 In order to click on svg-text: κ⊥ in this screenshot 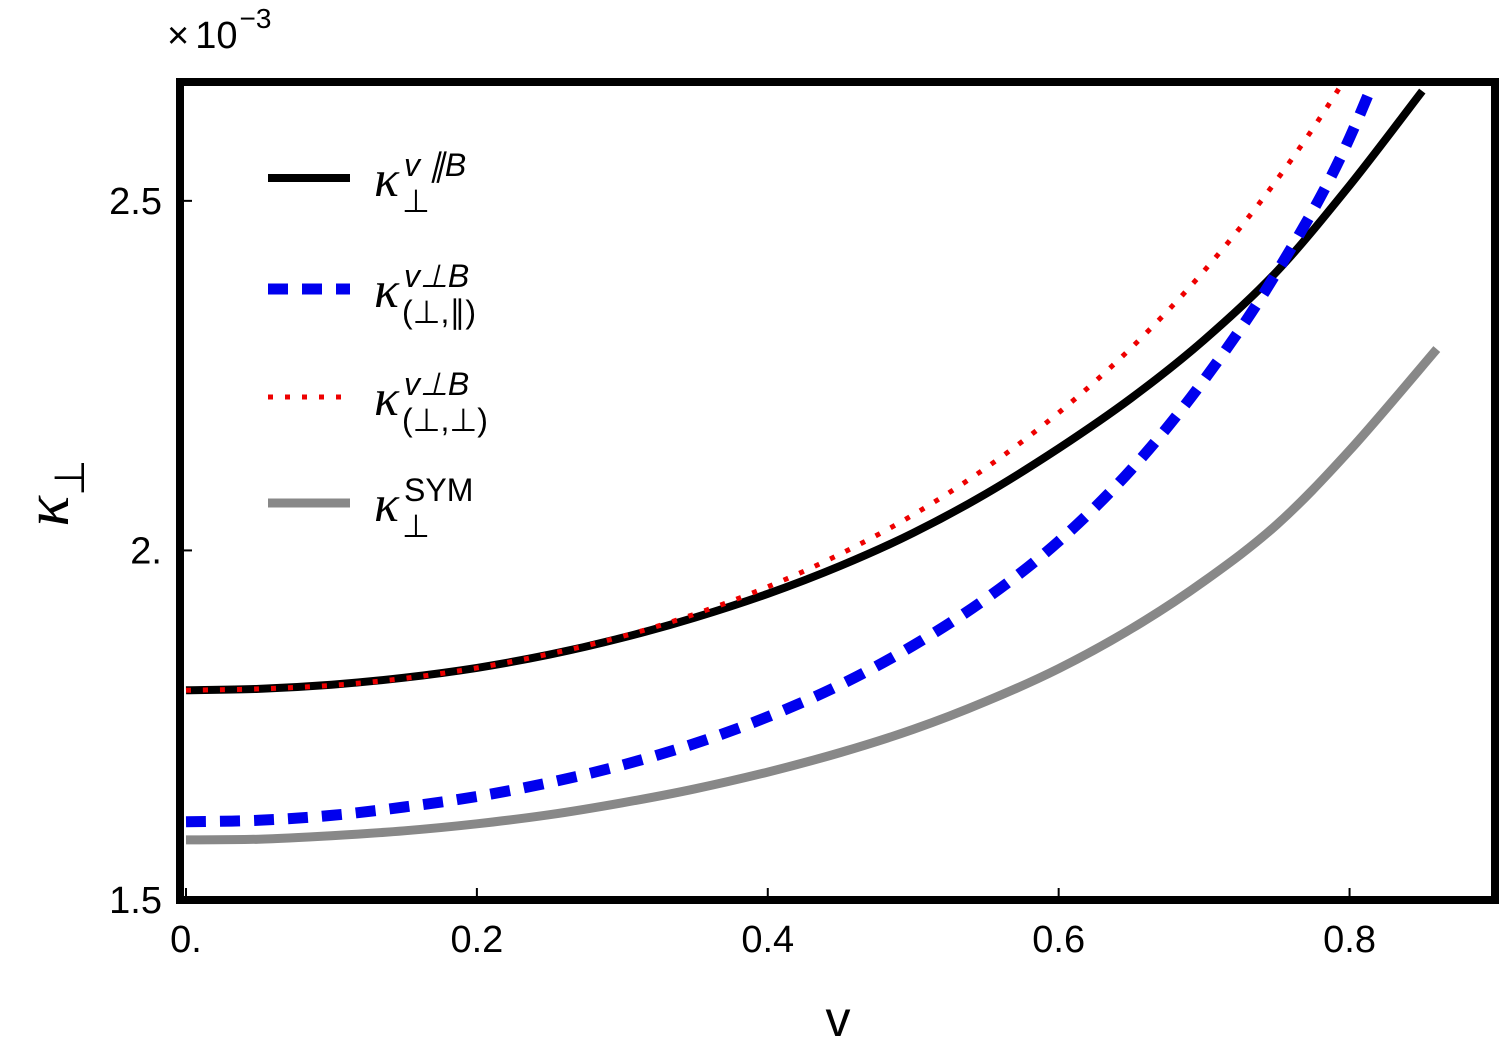, I will do `click(52, 492)`.